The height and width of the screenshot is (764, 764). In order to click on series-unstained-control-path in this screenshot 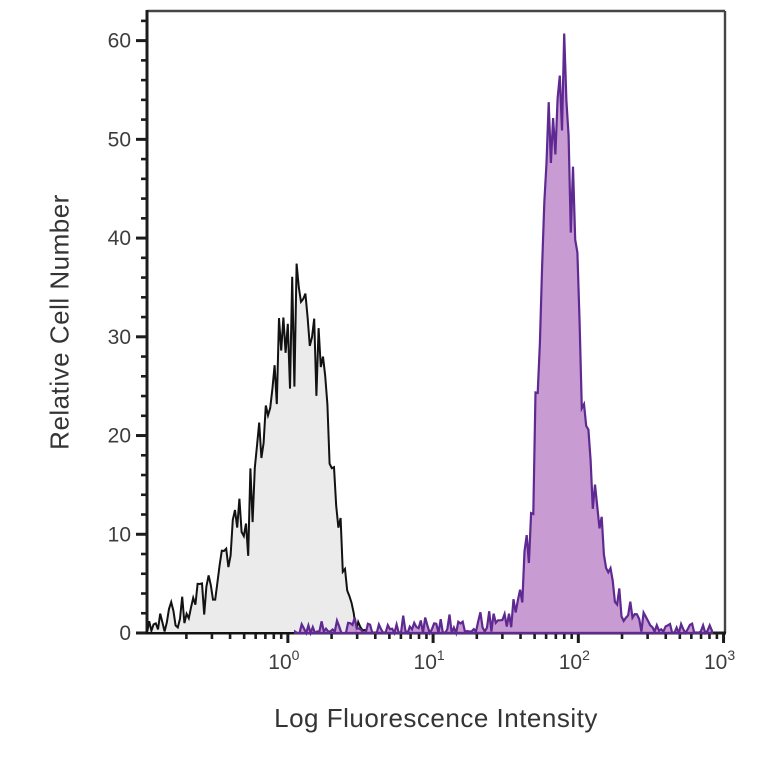, I will do `click(257, 449)`.